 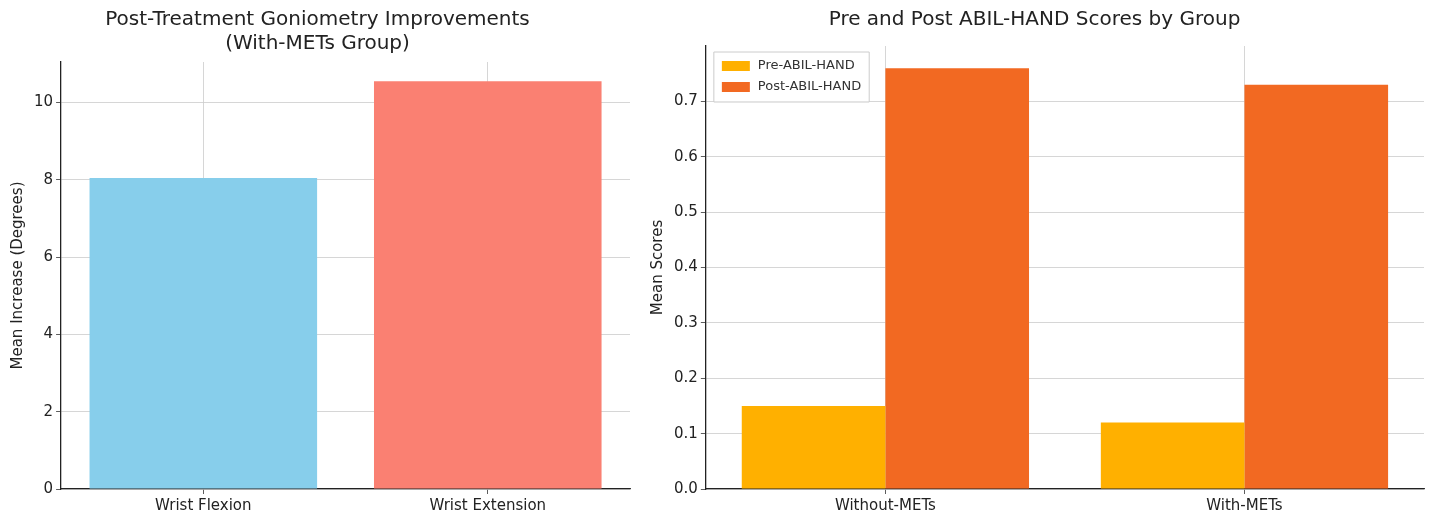 What do you see at coordinates (1034, 18) in the screenshot?
I see `chart-title: Pre and Post ABIL-HAND Scores by Group` at bounding box center [1034, 18].